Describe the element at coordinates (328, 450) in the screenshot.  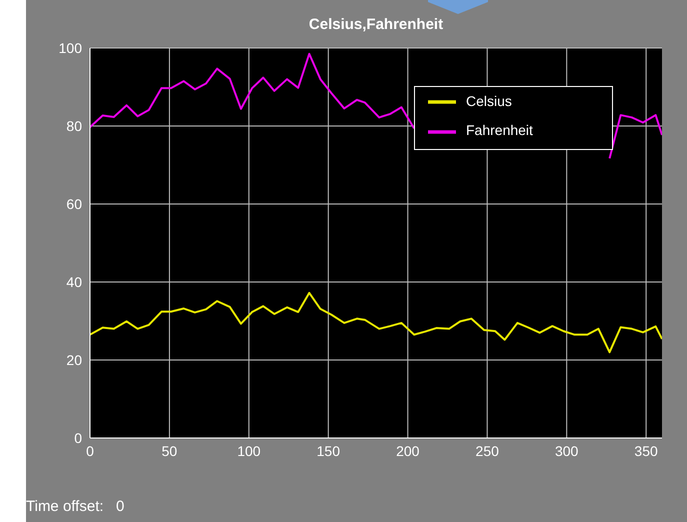
I see `x-tick-label: 150` at that location.